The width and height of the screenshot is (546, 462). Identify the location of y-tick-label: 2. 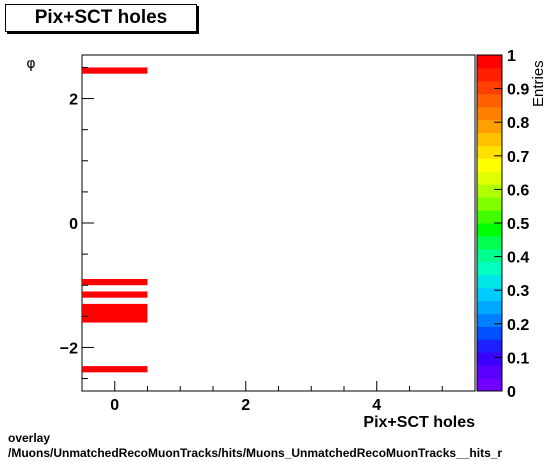
(73, 100).